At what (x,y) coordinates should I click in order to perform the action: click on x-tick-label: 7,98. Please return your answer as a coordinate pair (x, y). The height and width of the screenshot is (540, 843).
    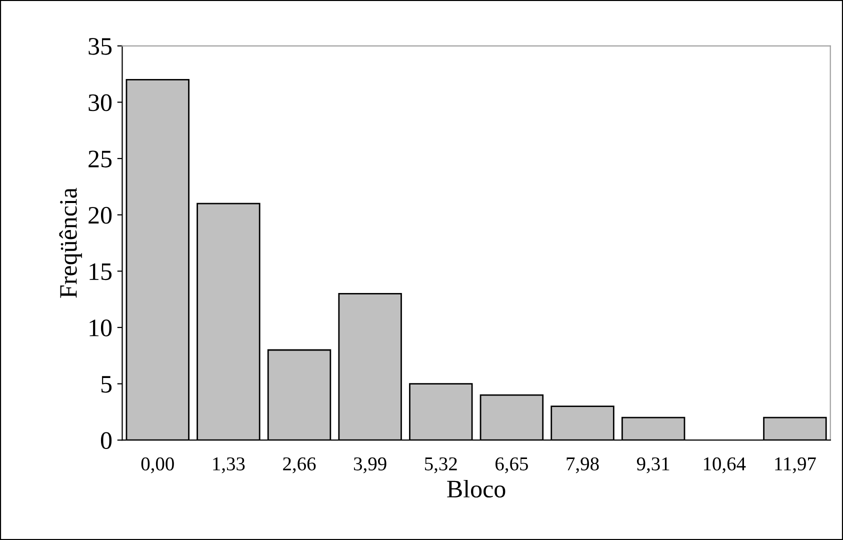
    Looking at the image, I should click on (582, 465).